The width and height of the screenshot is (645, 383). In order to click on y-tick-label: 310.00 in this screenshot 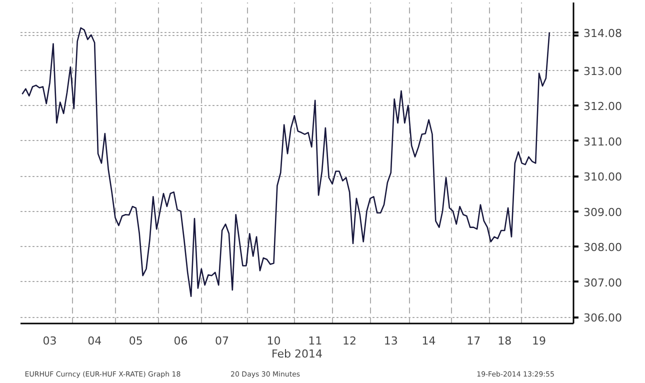, I will do `click(603, 177)`.